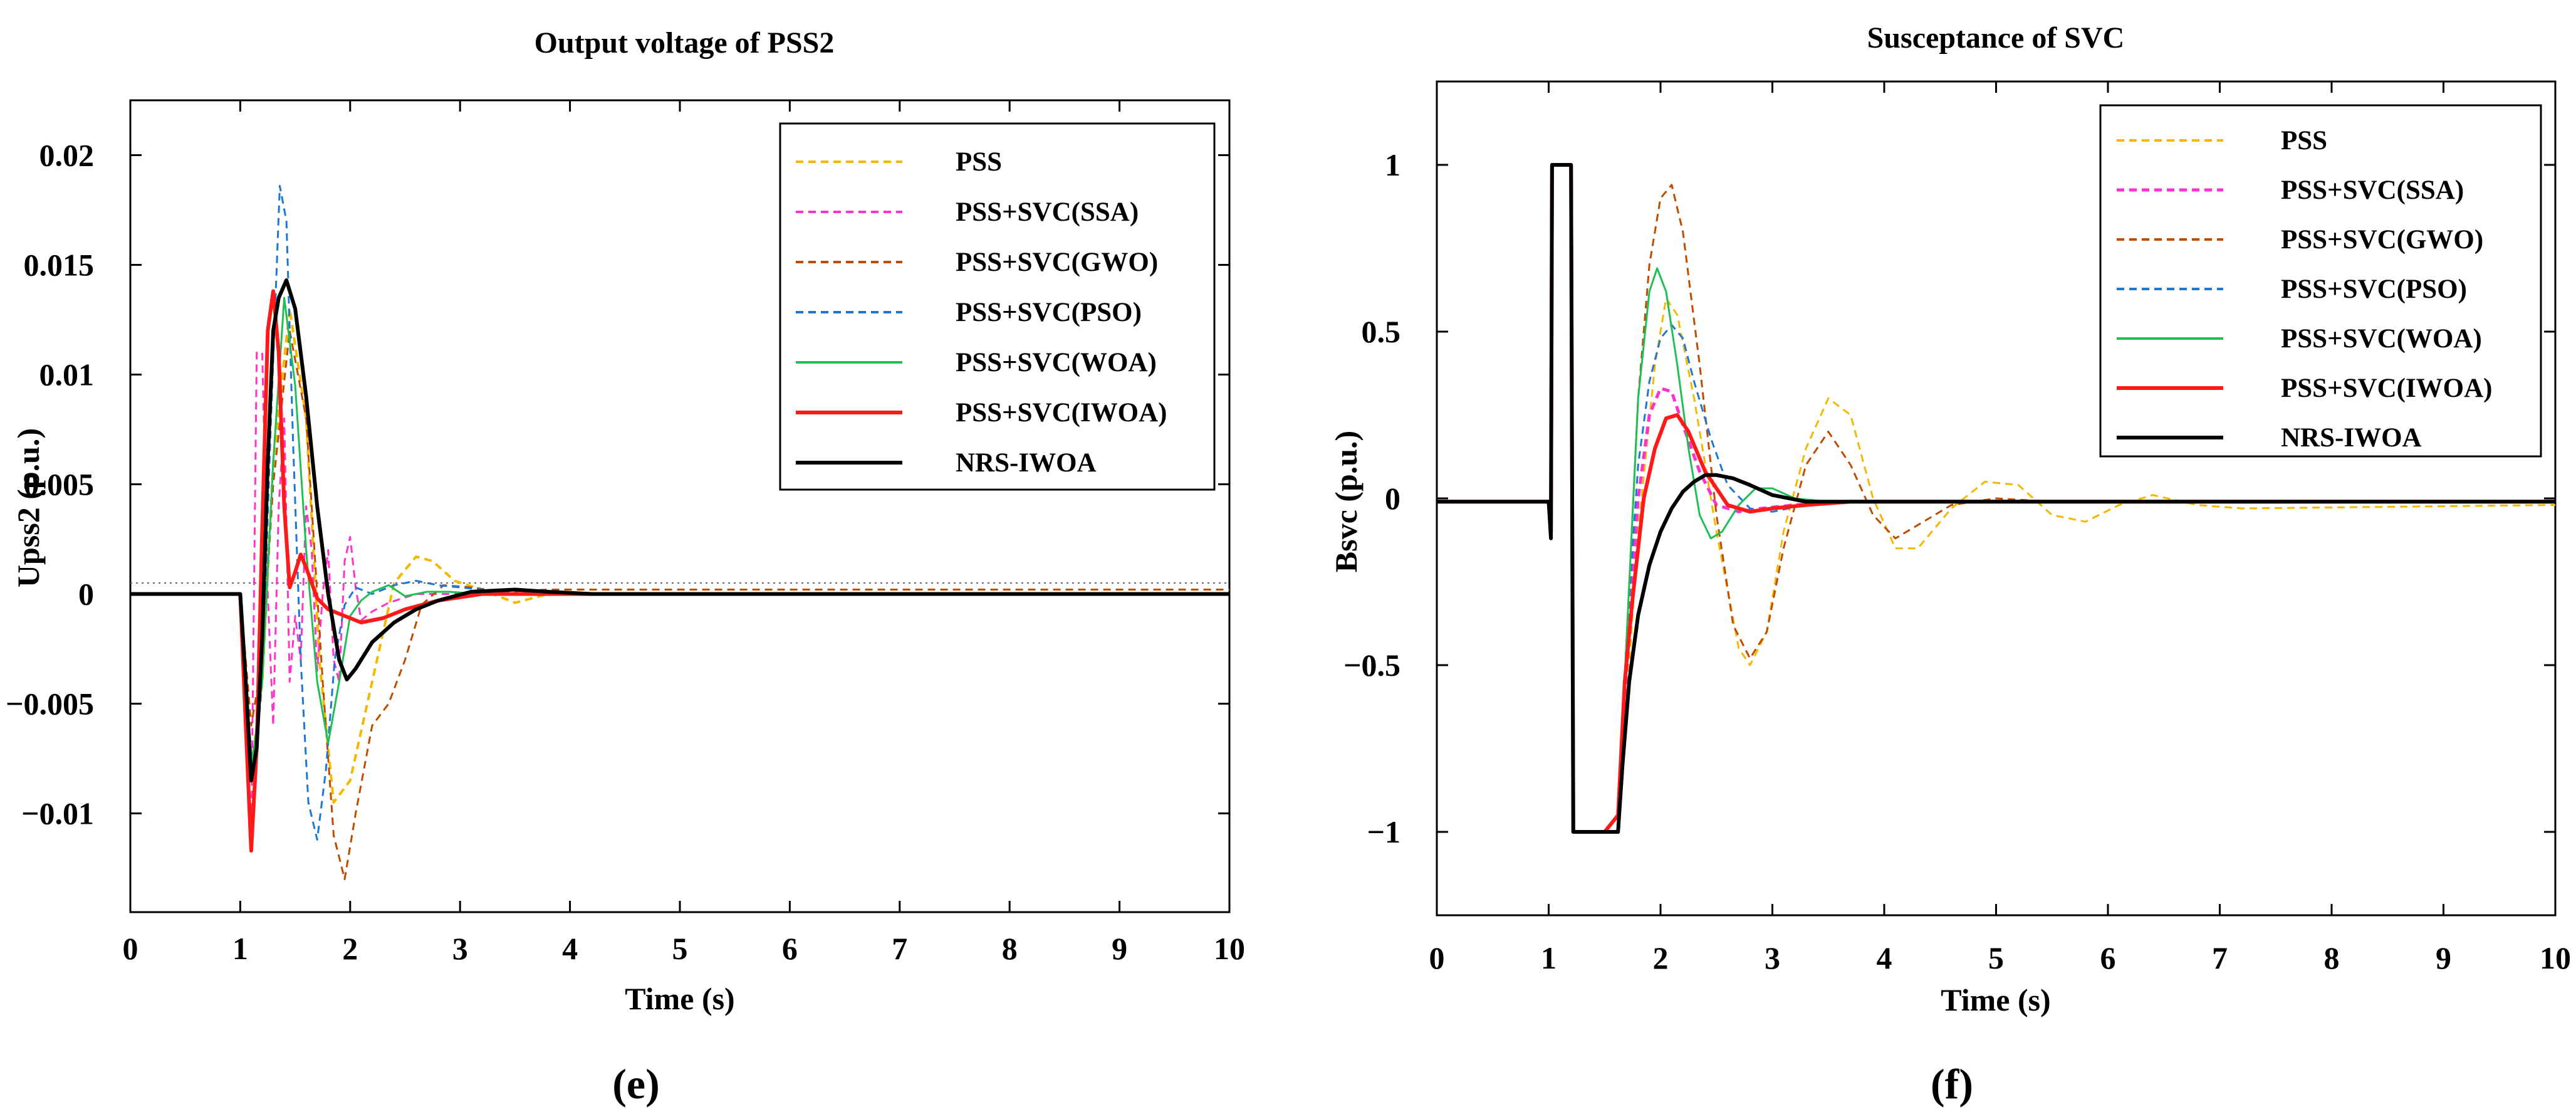 Image resolution: width=2576 pixels, height=1119 pixels. What do you see at coordinates (635, 1084) in the screenshot?
I see `chart-e-panel-label: (e)` at bounding box center [635, 1084].